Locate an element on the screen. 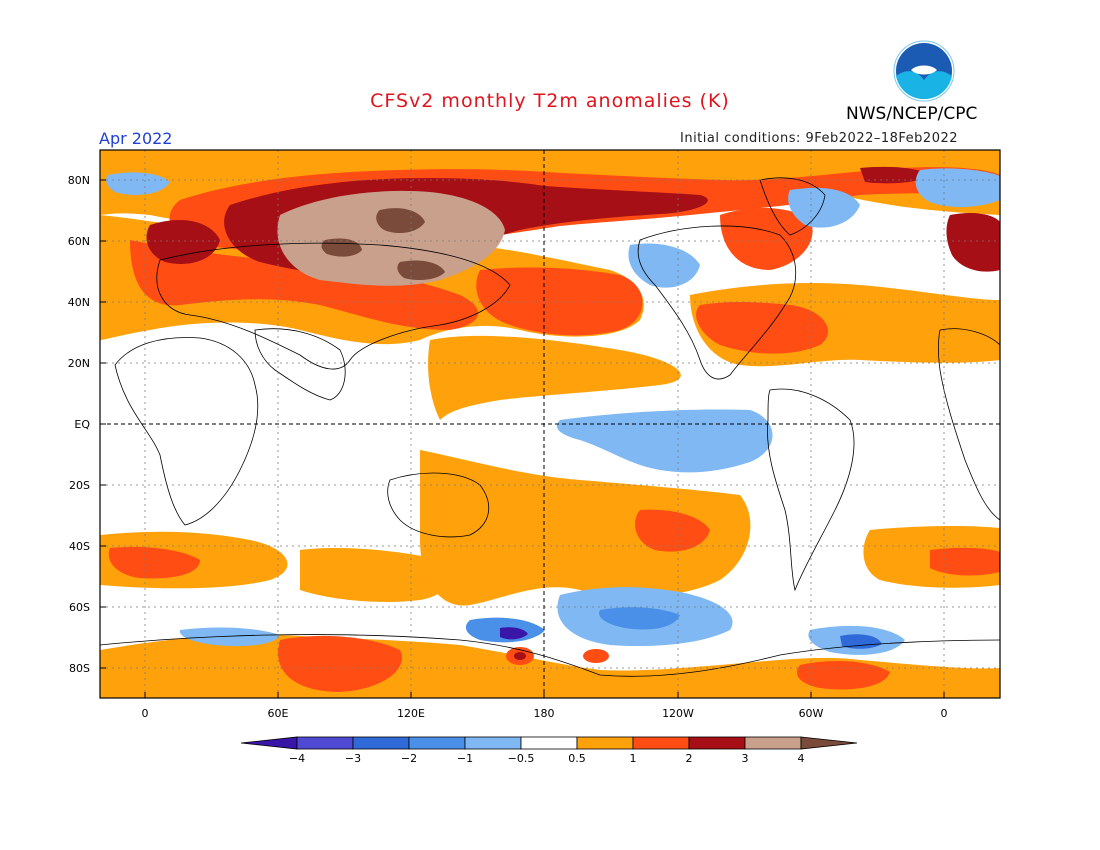 This screenshot has height=850, width=1100. europe-darkred is located at coordinates (183, 242).